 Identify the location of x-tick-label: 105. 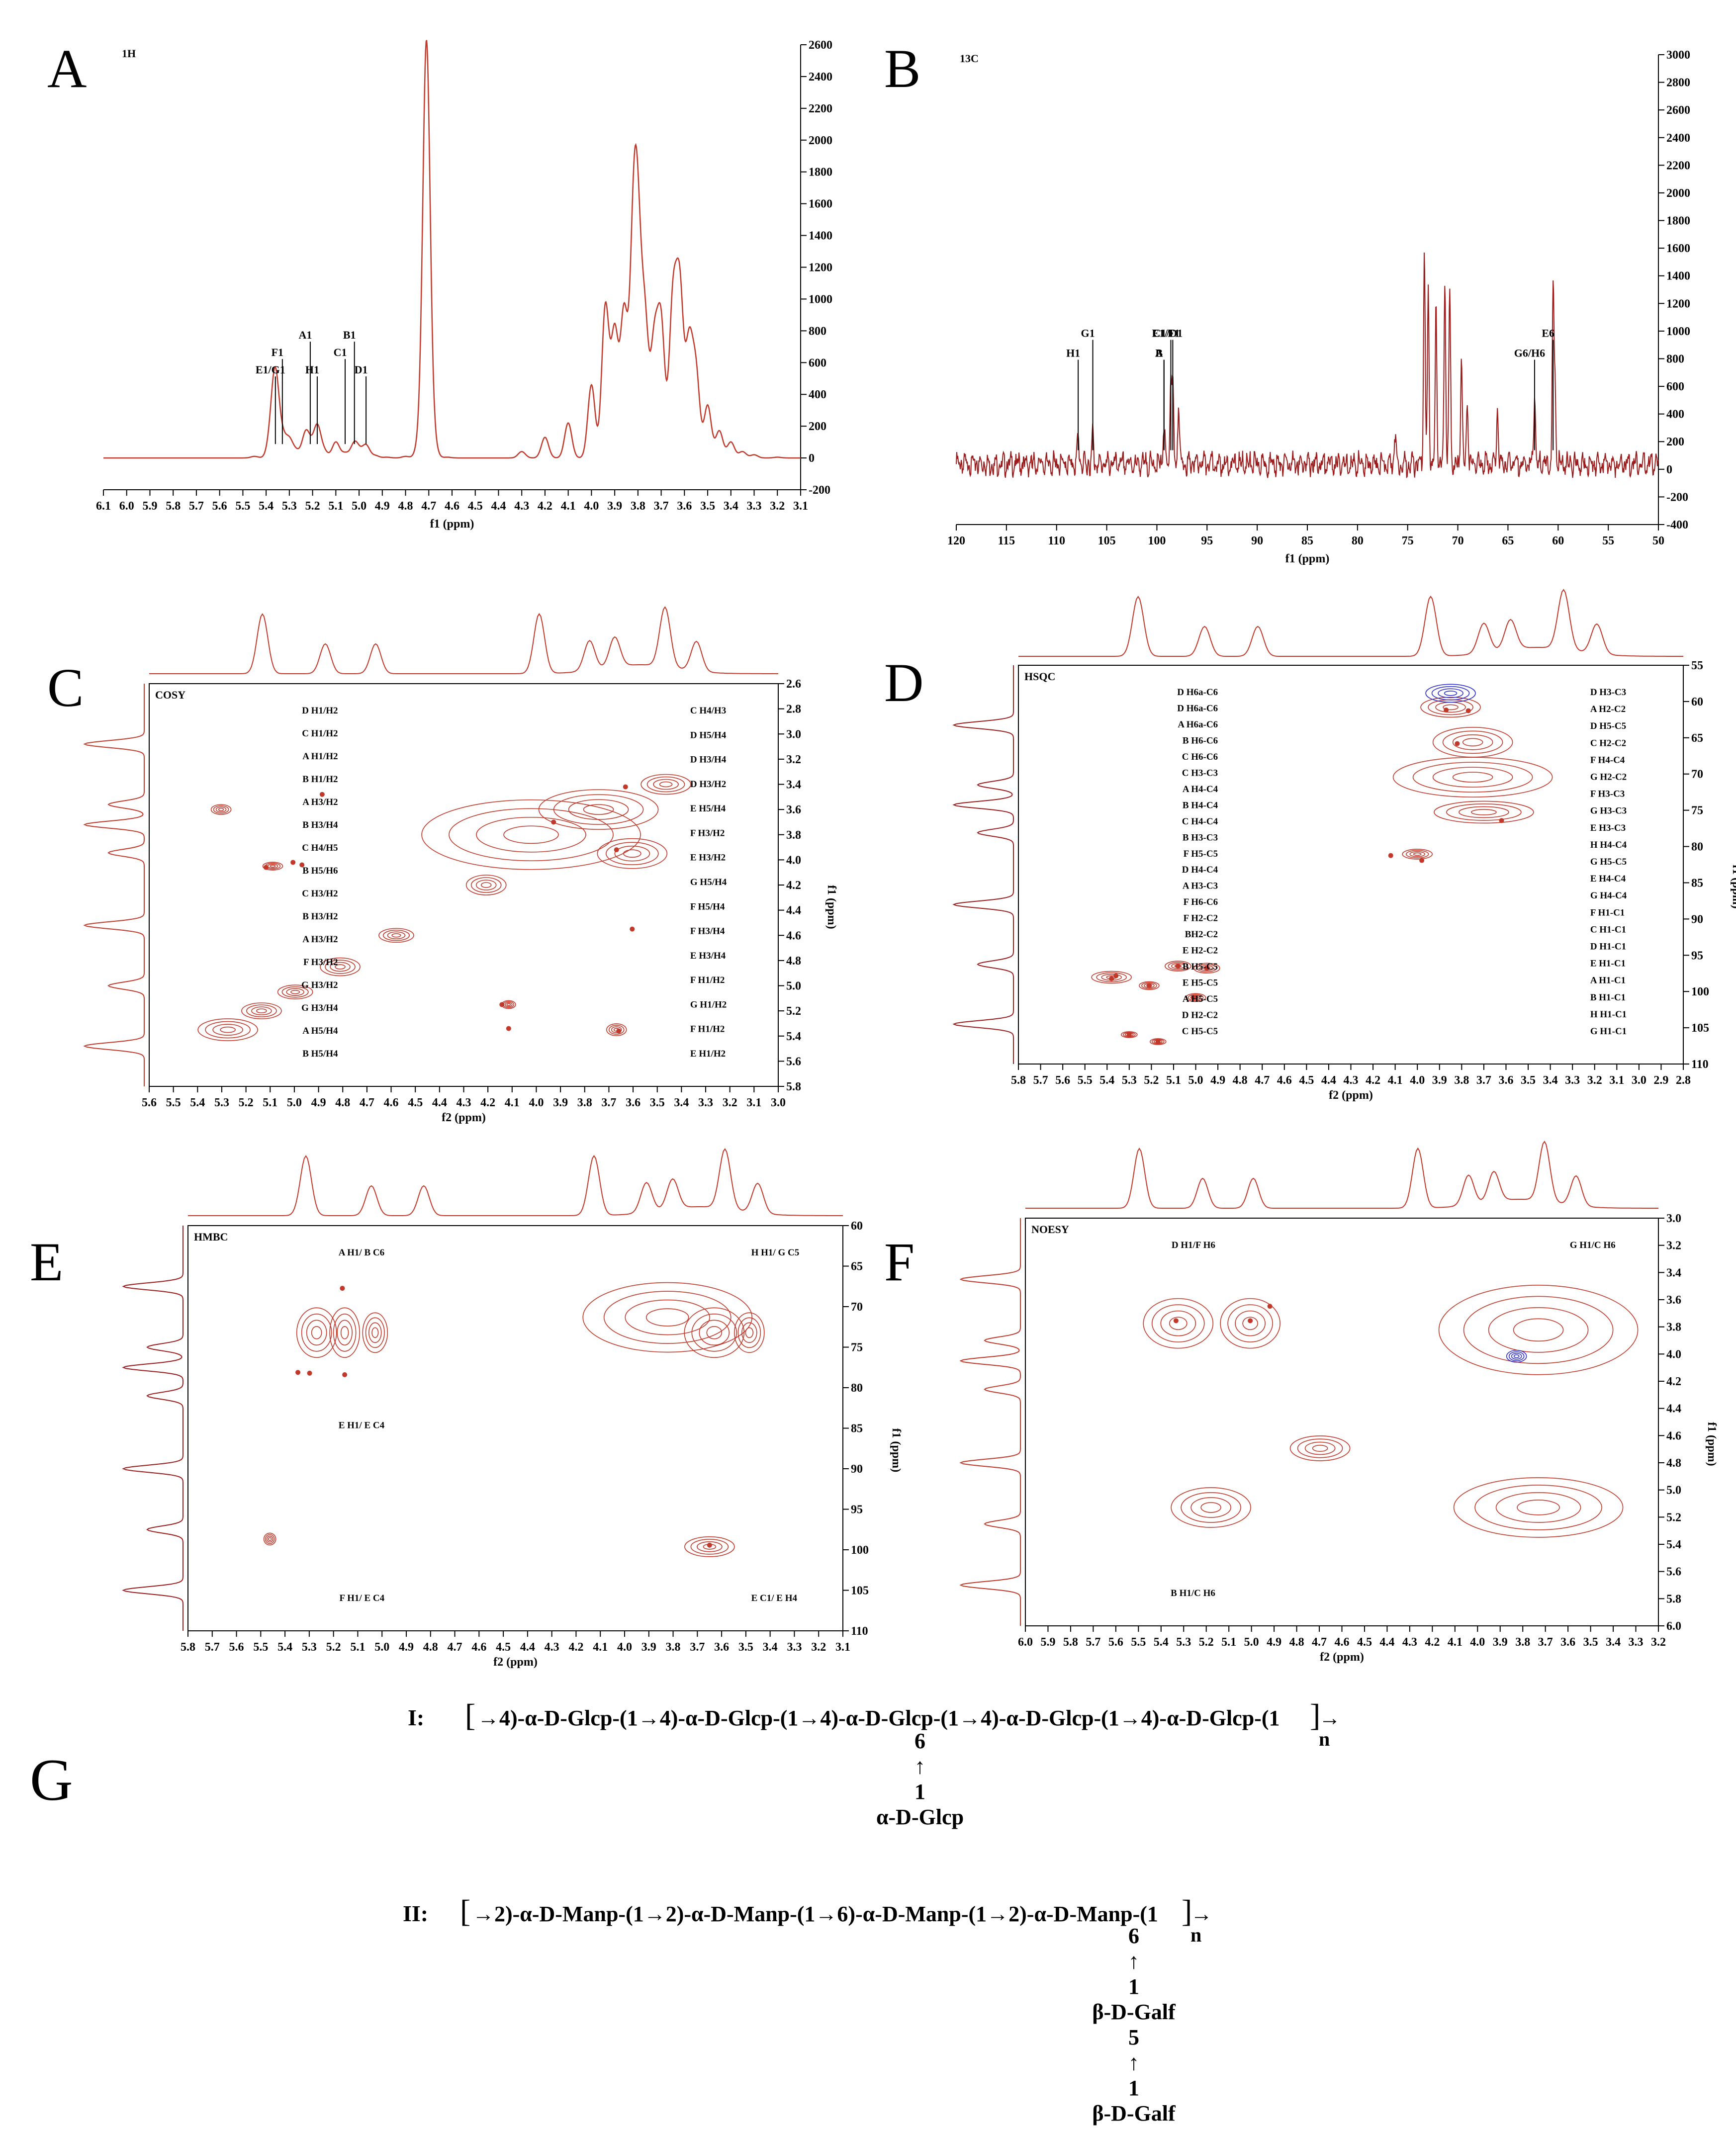
(1107, 540).